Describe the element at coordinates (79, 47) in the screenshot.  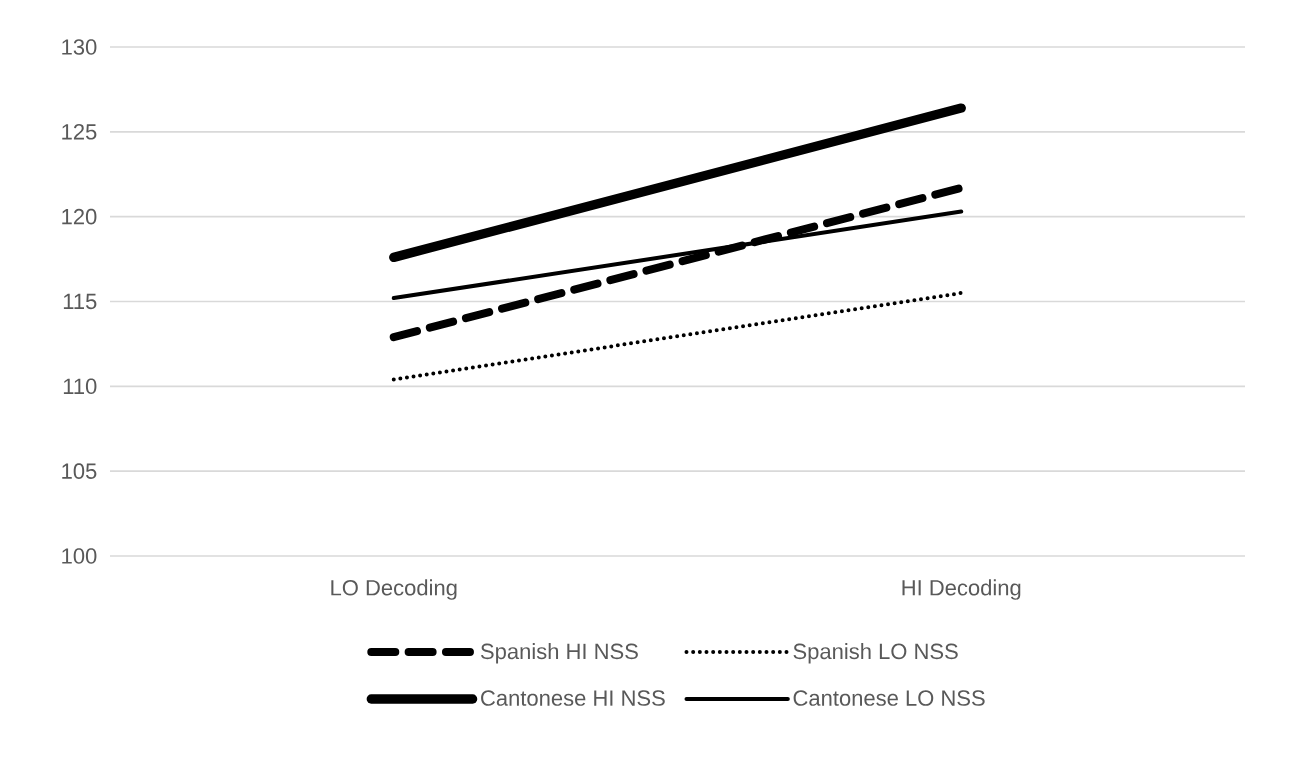
I see `y-tick-label: 130` at that location.